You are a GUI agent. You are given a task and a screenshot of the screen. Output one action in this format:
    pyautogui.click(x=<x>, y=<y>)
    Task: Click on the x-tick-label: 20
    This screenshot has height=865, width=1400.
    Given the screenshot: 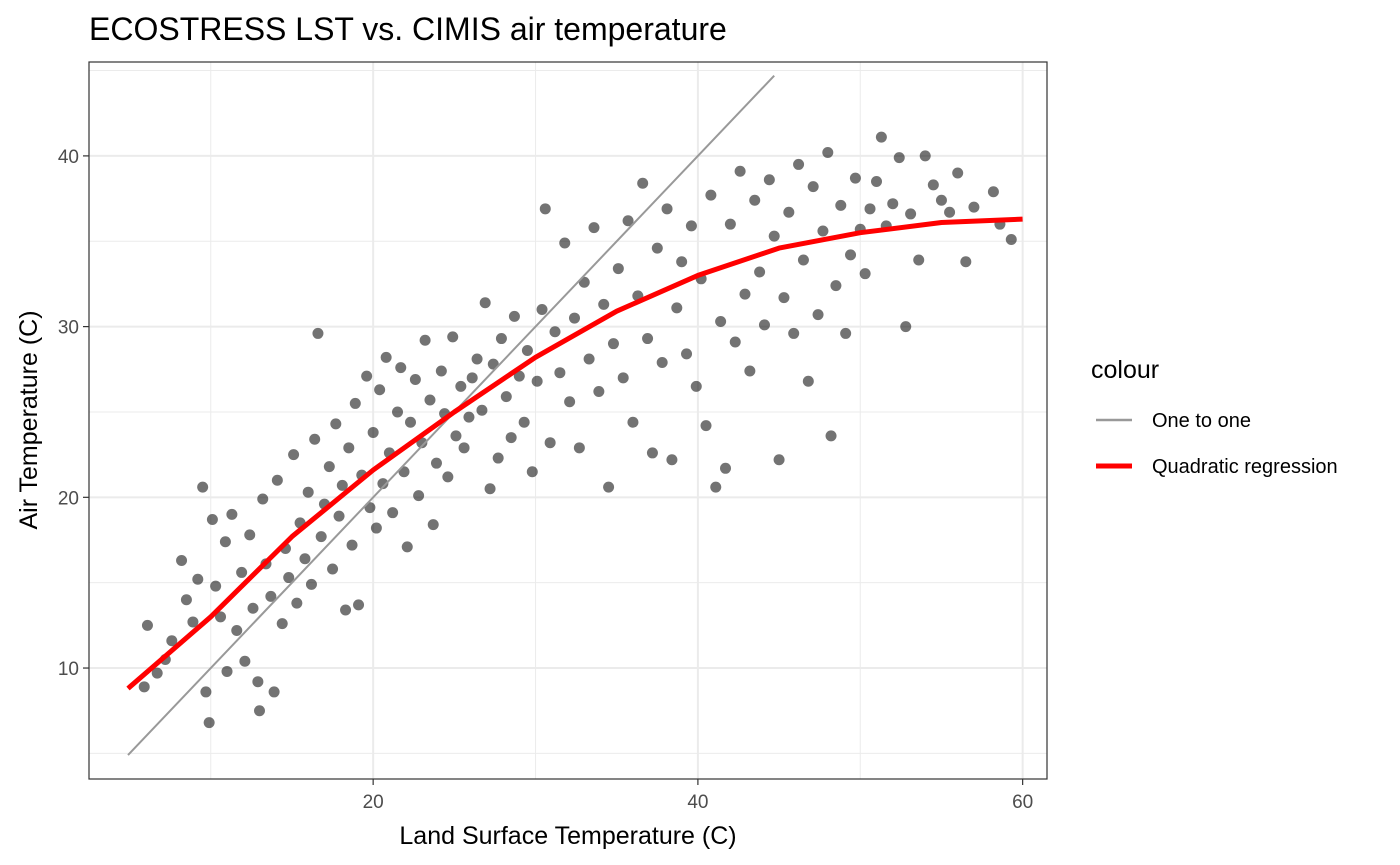 What is the action you would take?
    pyautogui.click(x=373, y=802)
    